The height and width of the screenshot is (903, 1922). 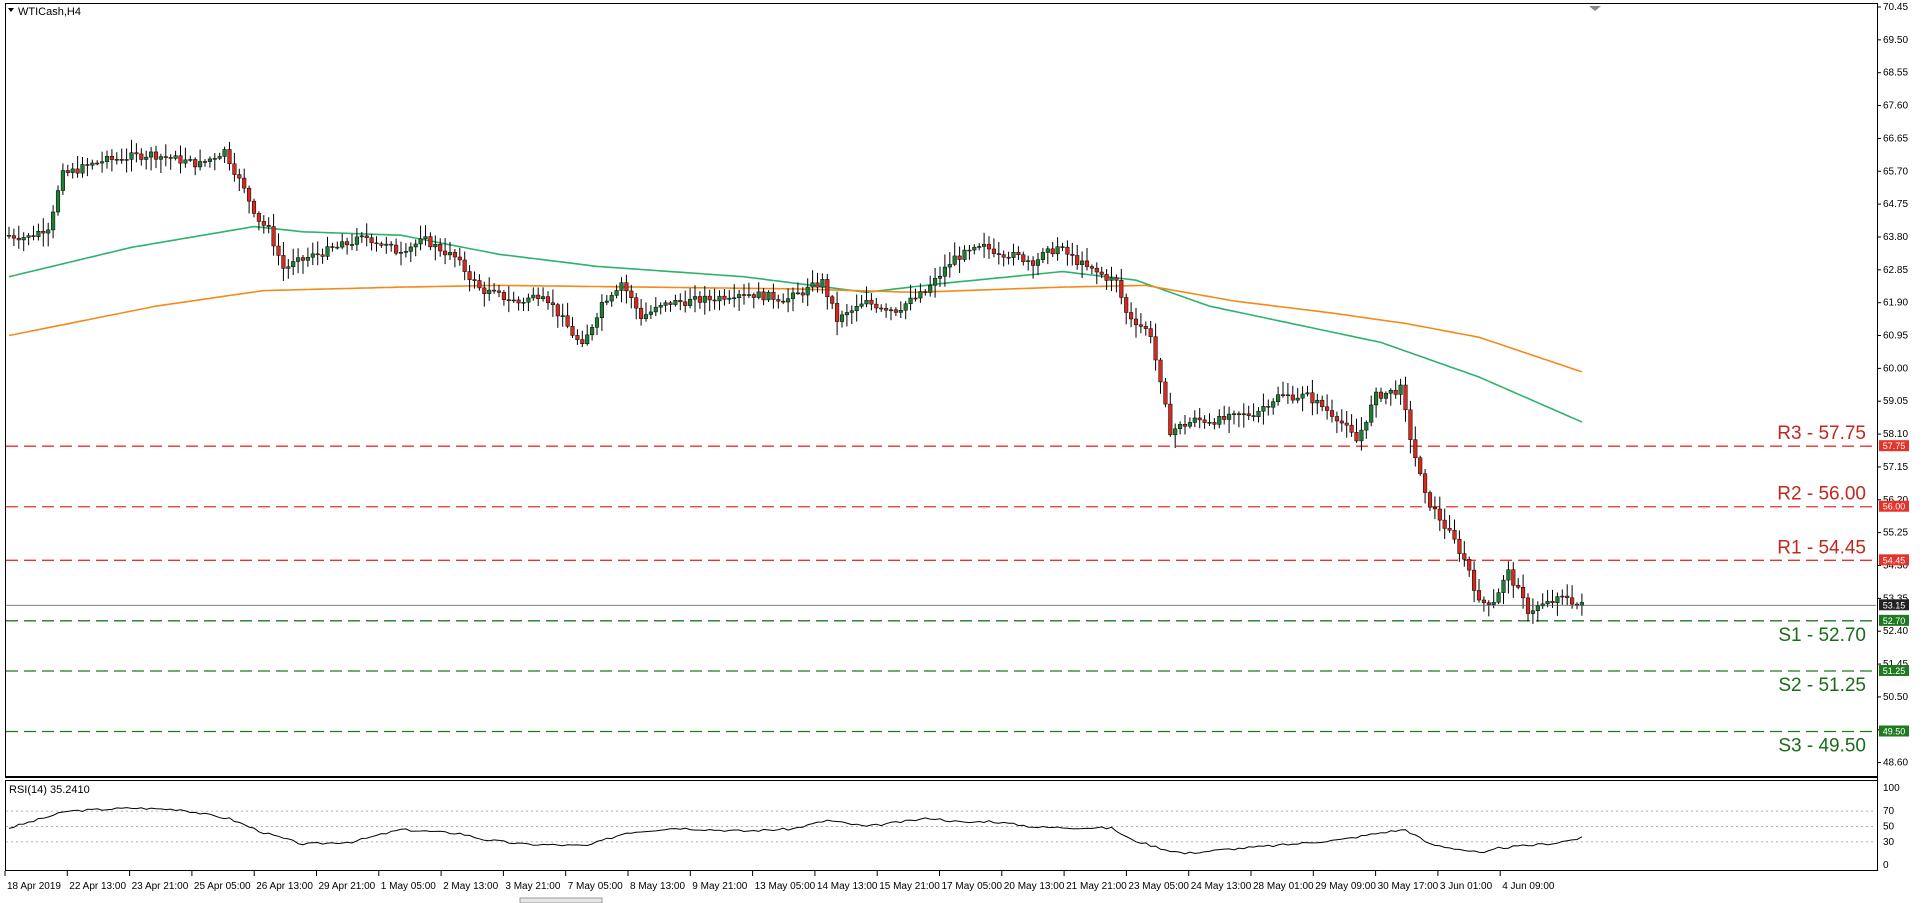 I want to click on level-badge-s3, so click(x=1894, y=731).